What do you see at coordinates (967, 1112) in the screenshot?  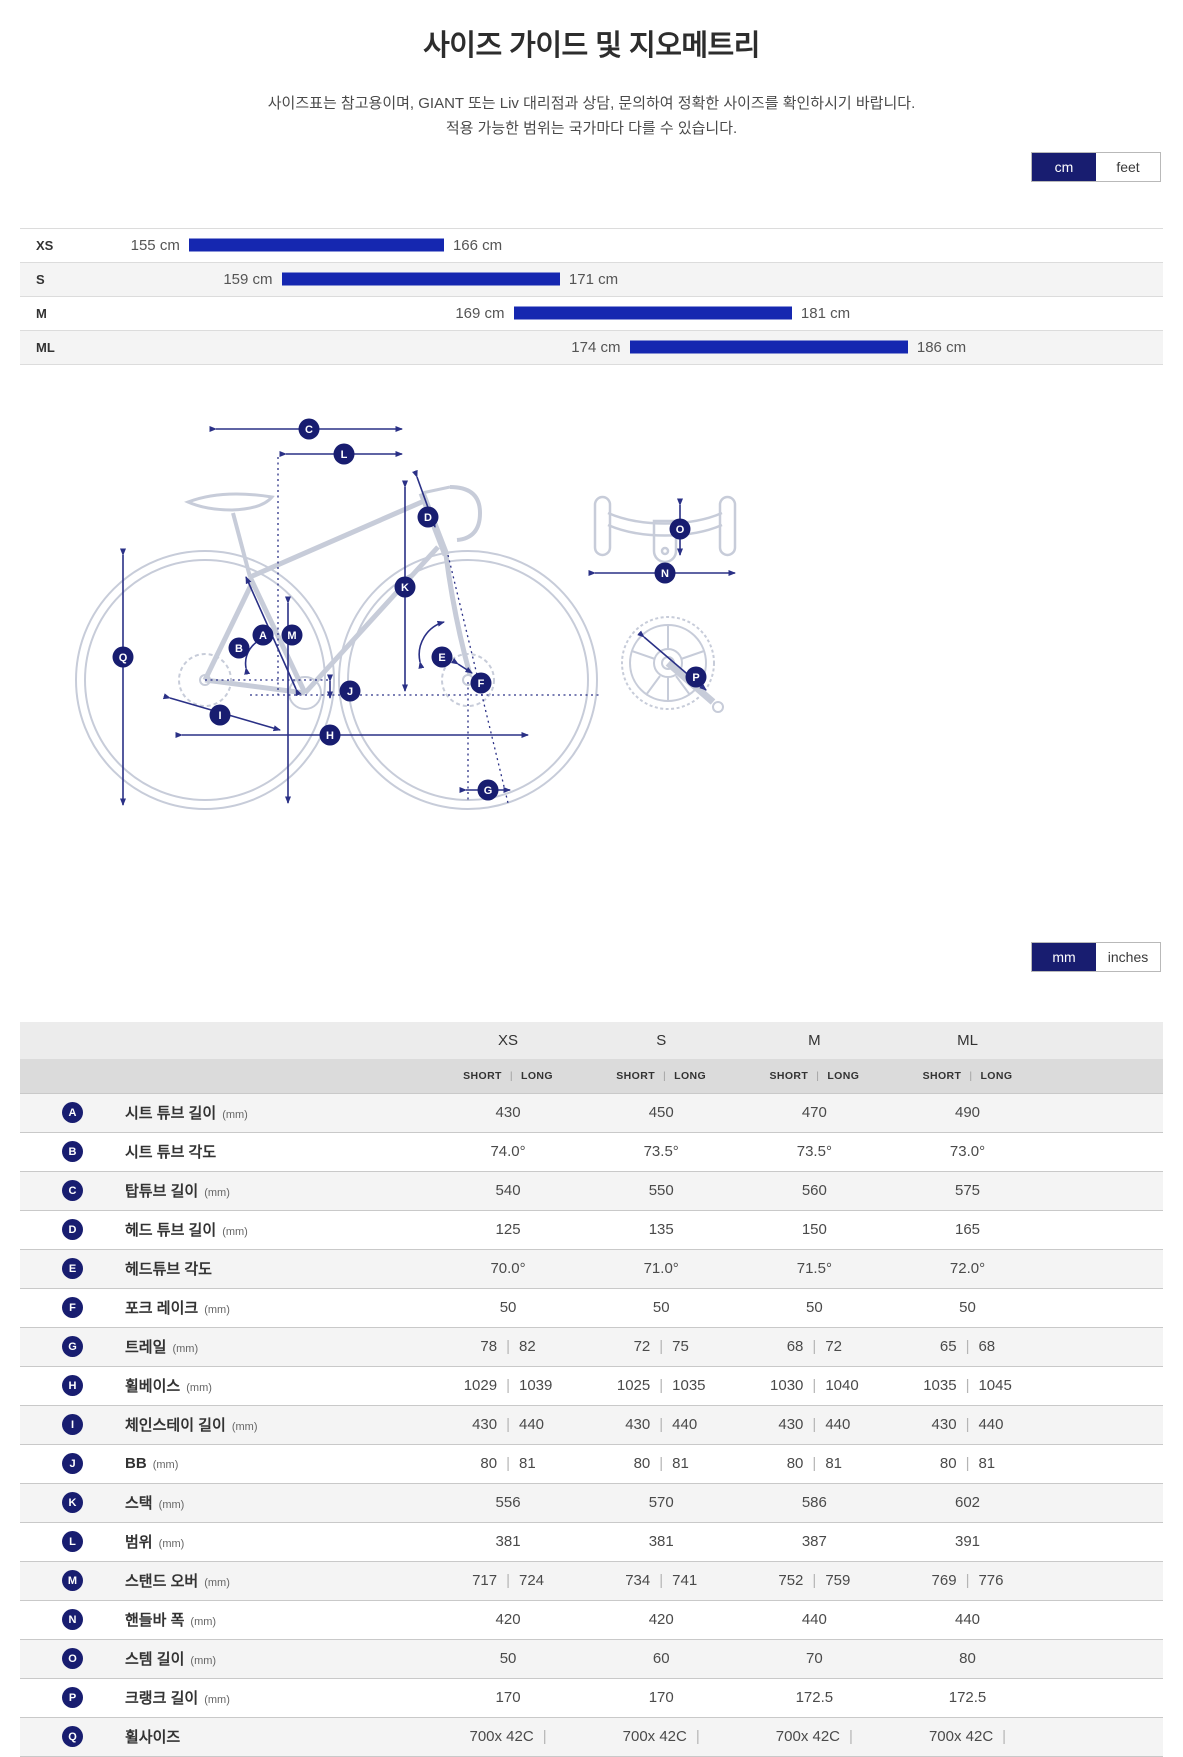 I see `value-cell-ML: 490` at bounding box center [967, 1112].